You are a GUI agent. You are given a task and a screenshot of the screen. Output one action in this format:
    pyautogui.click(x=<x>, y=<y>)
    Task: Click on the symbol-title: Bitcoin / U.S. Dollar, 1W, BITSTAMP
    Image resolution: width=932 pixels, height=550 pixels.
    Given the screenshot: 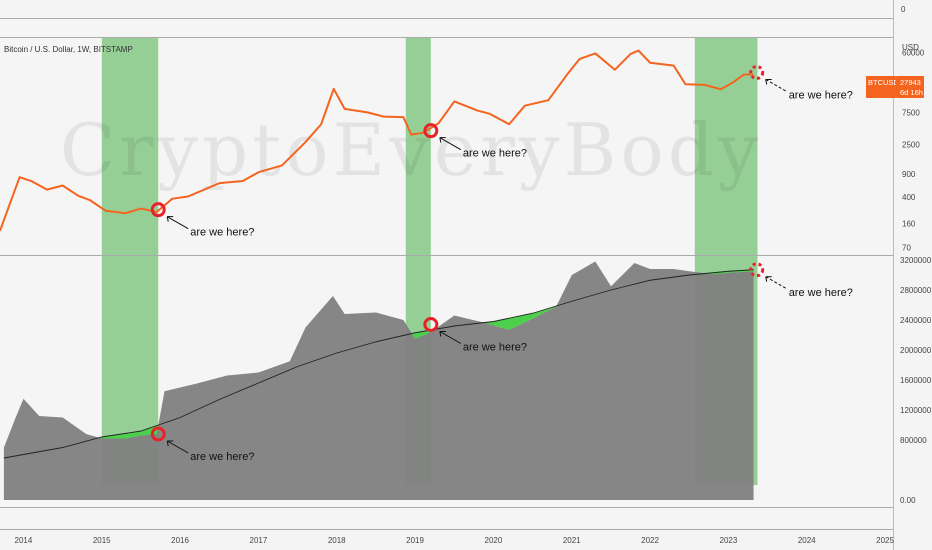 What is the action you would take?
    pyautogui.click(x=68, y=49)
    